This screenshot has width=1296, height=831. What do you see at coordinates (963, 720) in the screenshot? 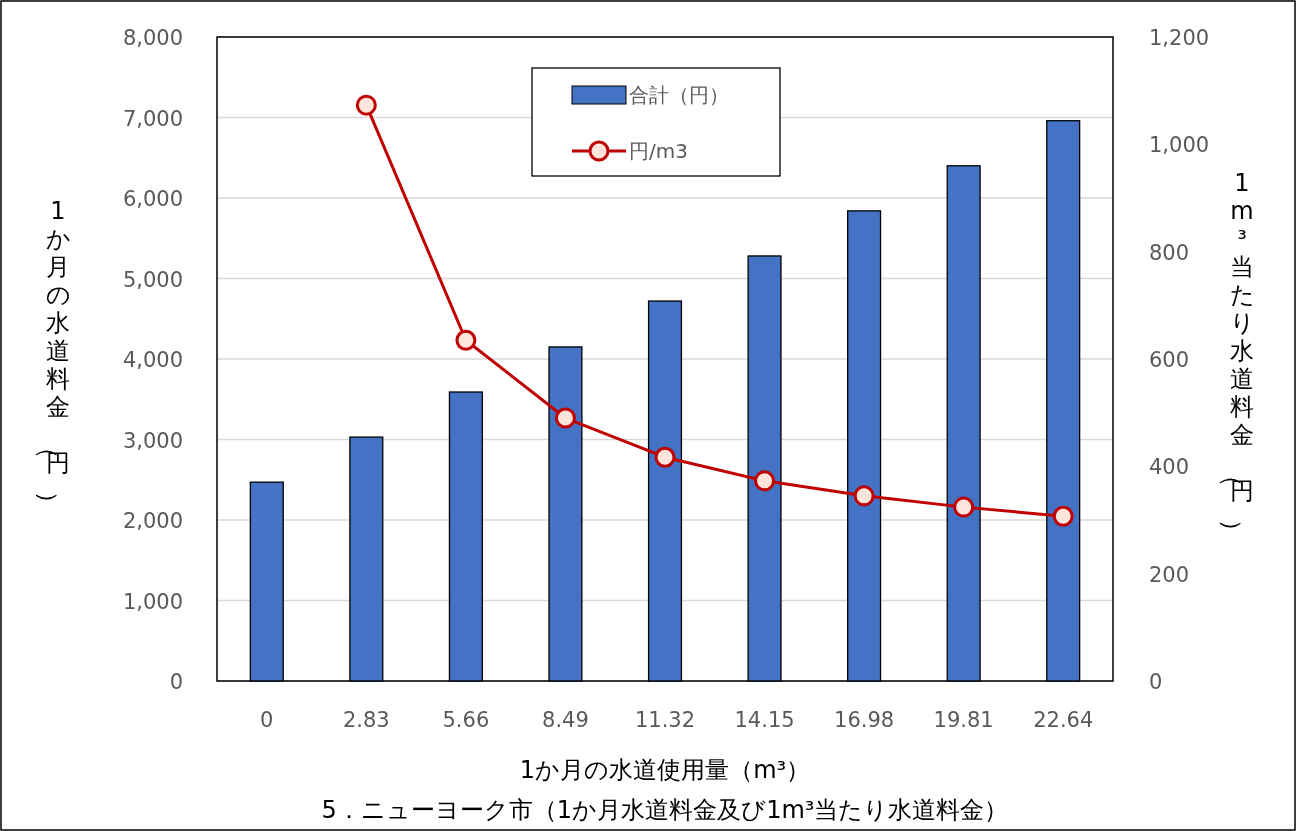
I see `x-tick-label: 19.81` at bounding box center [963, 720].